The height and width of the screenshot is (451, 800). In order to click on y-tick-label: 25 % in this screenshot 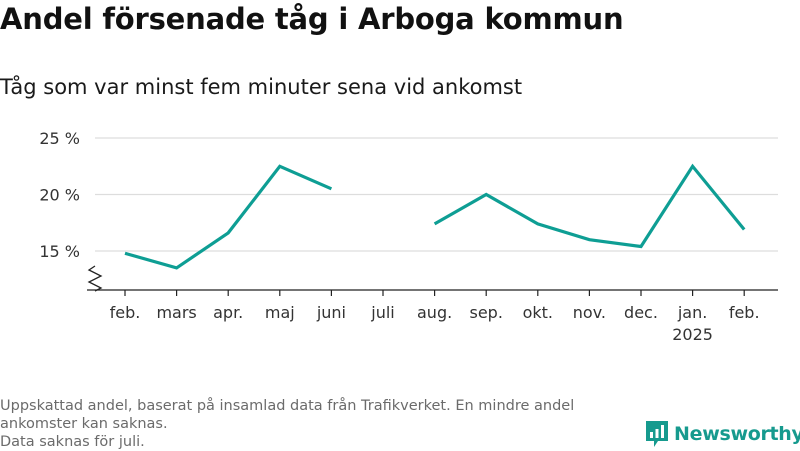, I will do `click(59, 138)`.